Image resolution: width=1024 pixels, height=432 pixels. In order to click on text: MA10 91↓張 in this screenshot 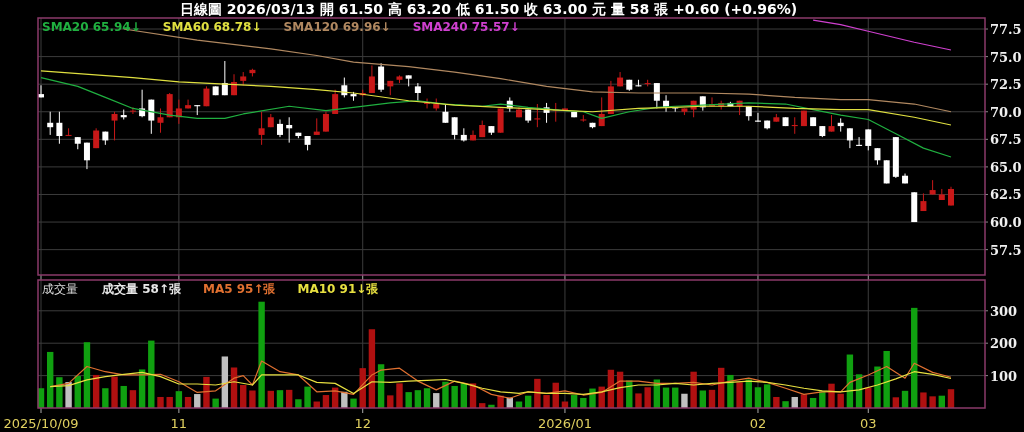, I will do `click(338, 289)`.